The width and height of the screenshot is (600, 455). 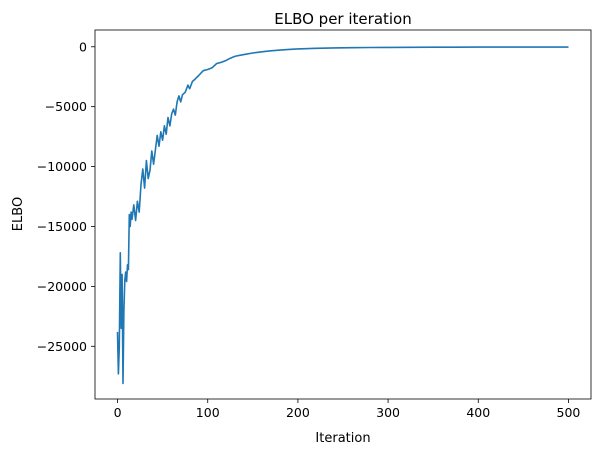 What do you see at coordinates (388, 412) in the screenshot?
I see `x-tick-label: 300` at bounding box center [388, 412].